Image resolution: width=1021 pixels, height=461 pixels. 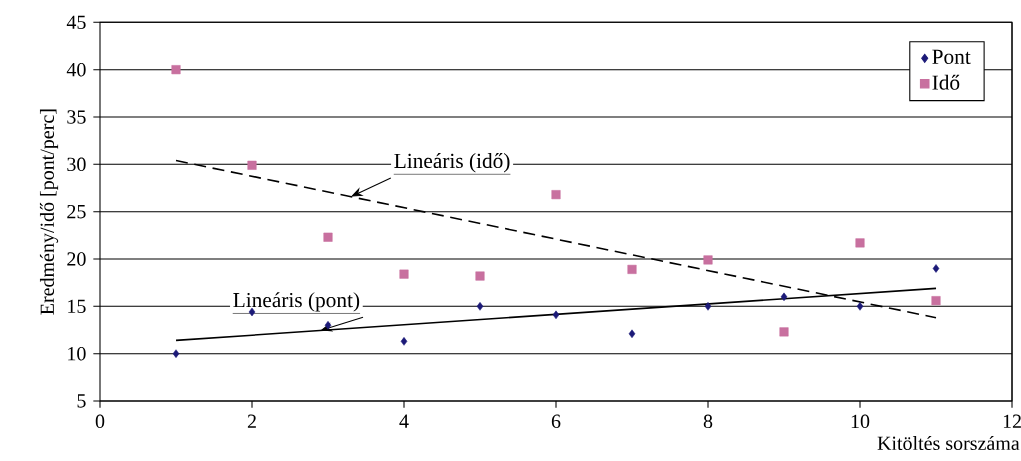 What do you see at coordinates (708, 421) in the screenshot?
I see `x-tick-label: 8` at bounding box center [708, 421].